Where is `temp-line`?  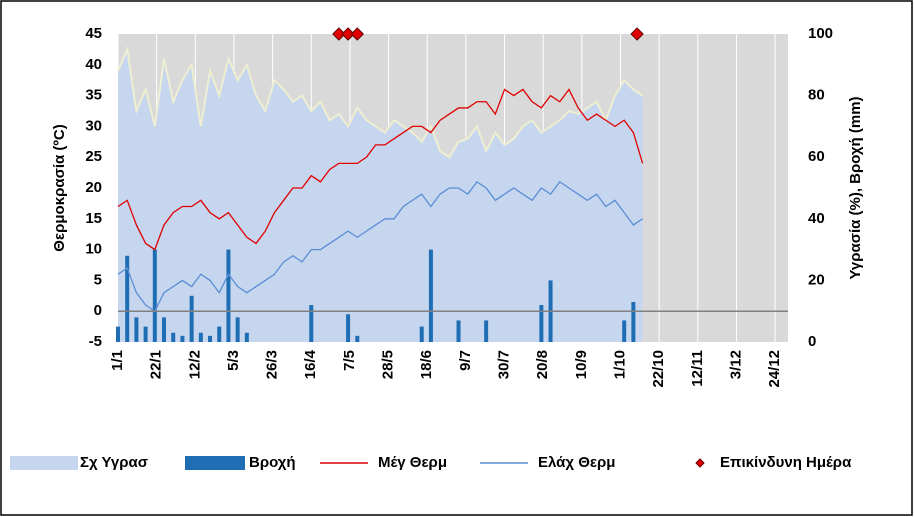
temp-line is located at coordinates (380, 246).